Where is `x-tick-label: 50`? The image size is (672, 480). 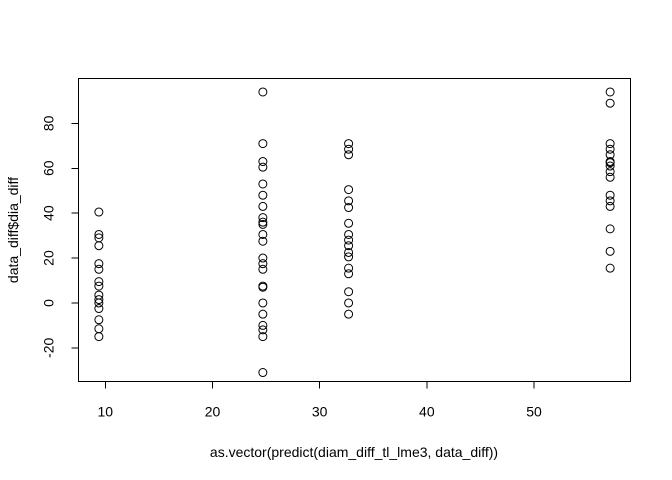
x-tick-label: 50 is located at coordinates (534, 412).